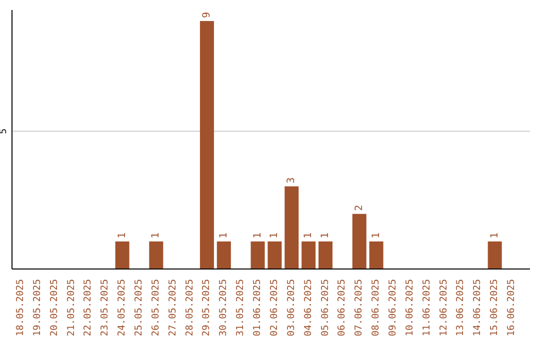 This screenshot has width=540, height=340. I want to click on x-tick-label: 26.05.2025, so click(156, 307).